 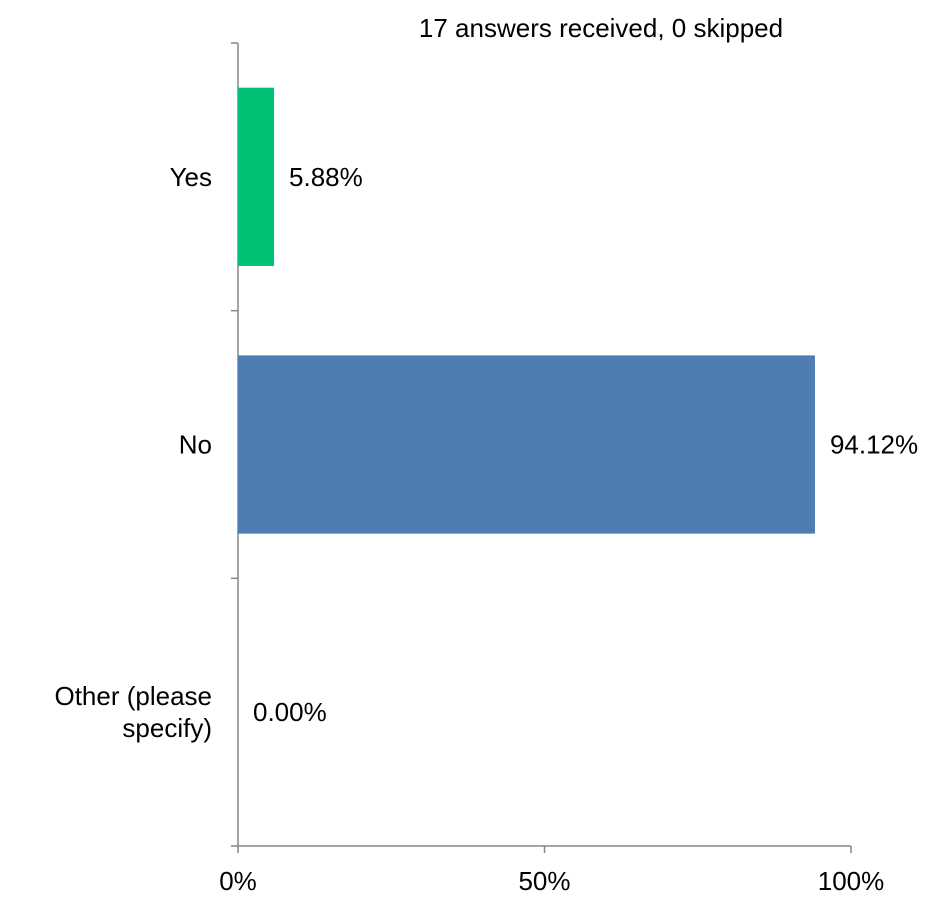 I want to click on y-axis-ticks, so click(x=234, y=444).